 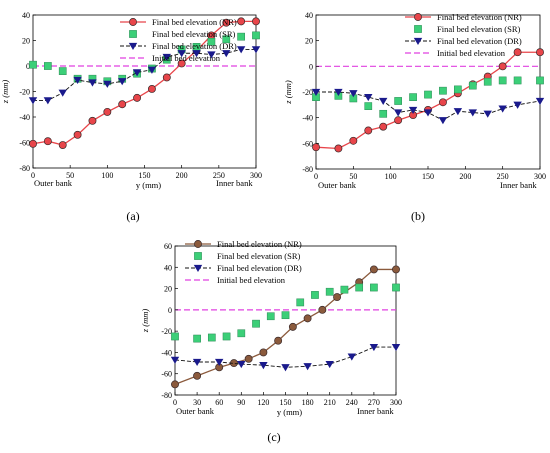 I want to click on x-tick-label: 90, so click(x=241, y=402).